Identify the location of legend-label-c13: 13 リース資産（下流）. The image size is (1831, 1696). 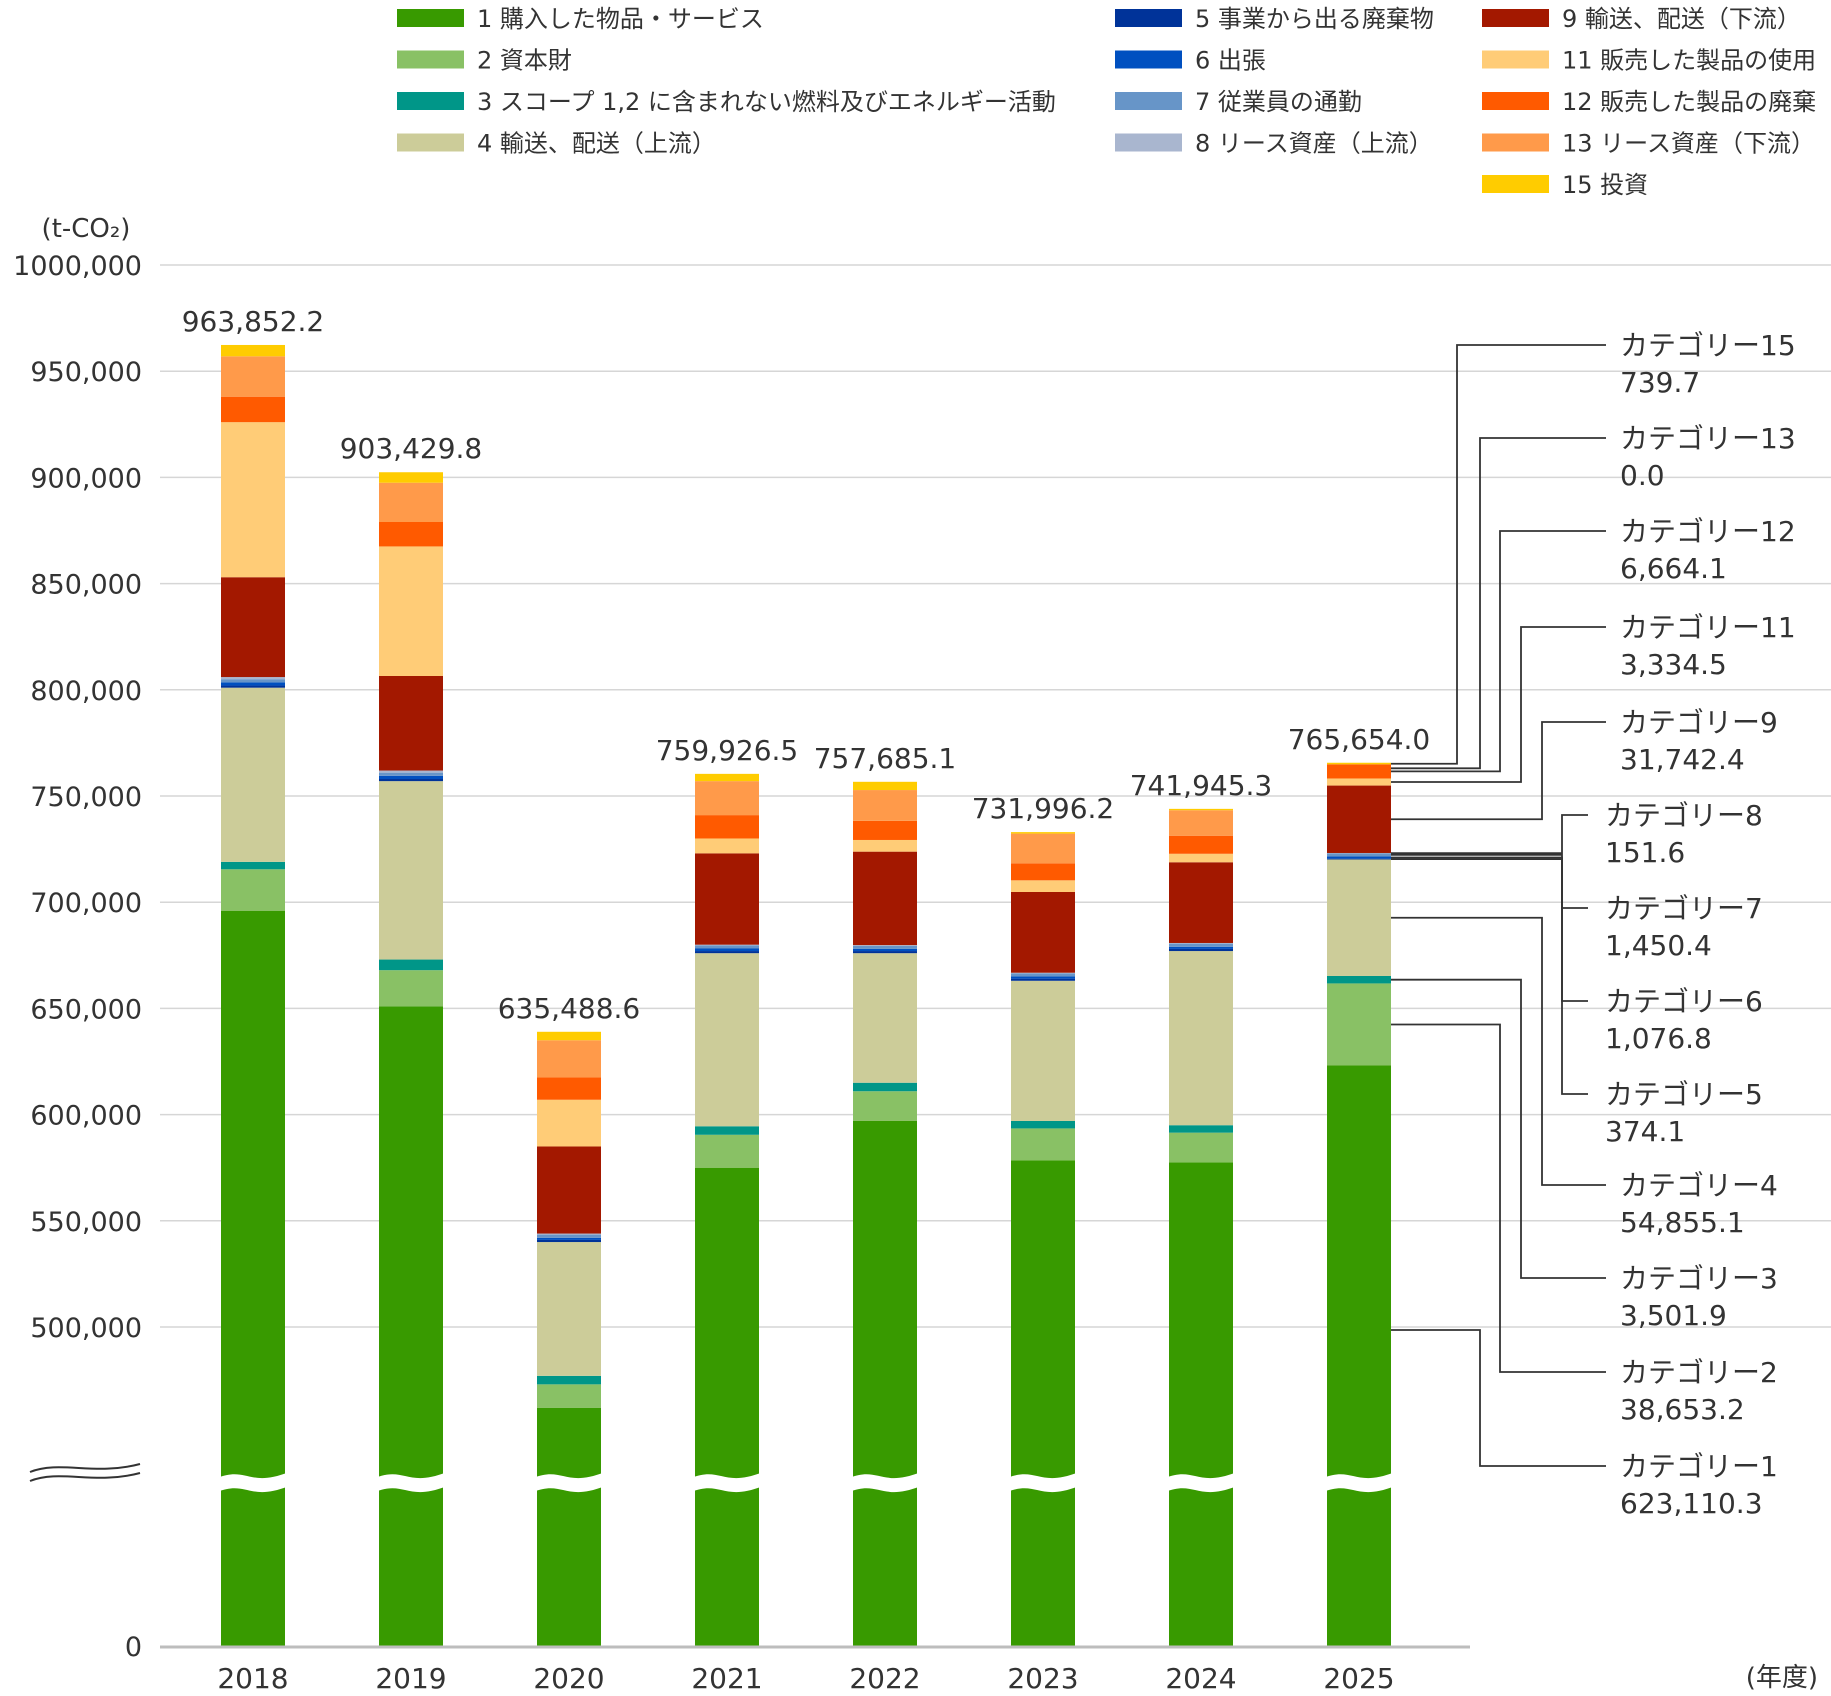
(1688, 144).